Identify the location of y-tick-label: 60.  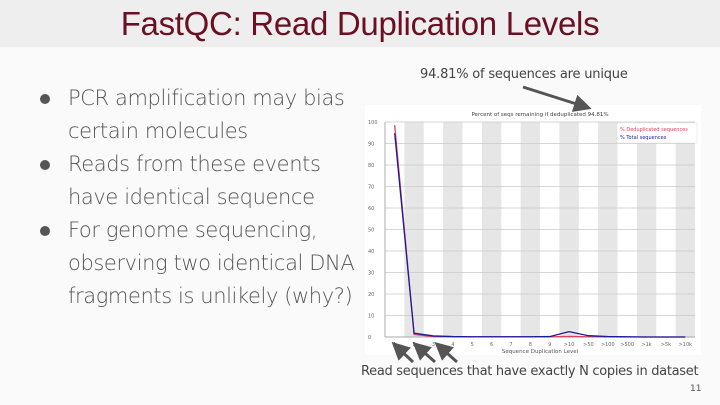
(371, 209).